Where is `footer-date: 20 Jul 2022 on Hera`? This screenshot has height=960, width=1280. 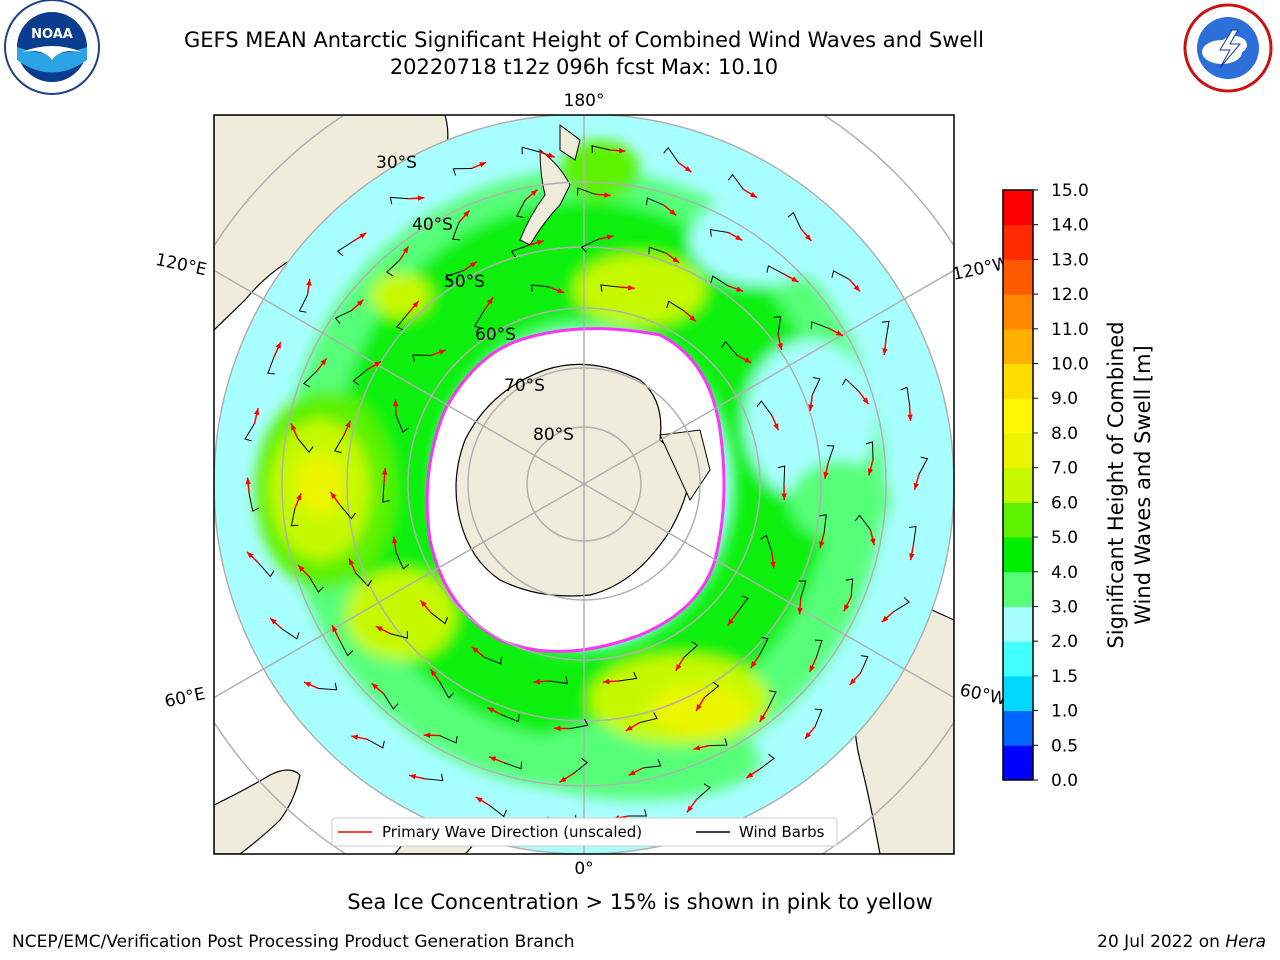
footer-date: 20 Jul 2022 on Hera is located at coordinates (1181, 942).